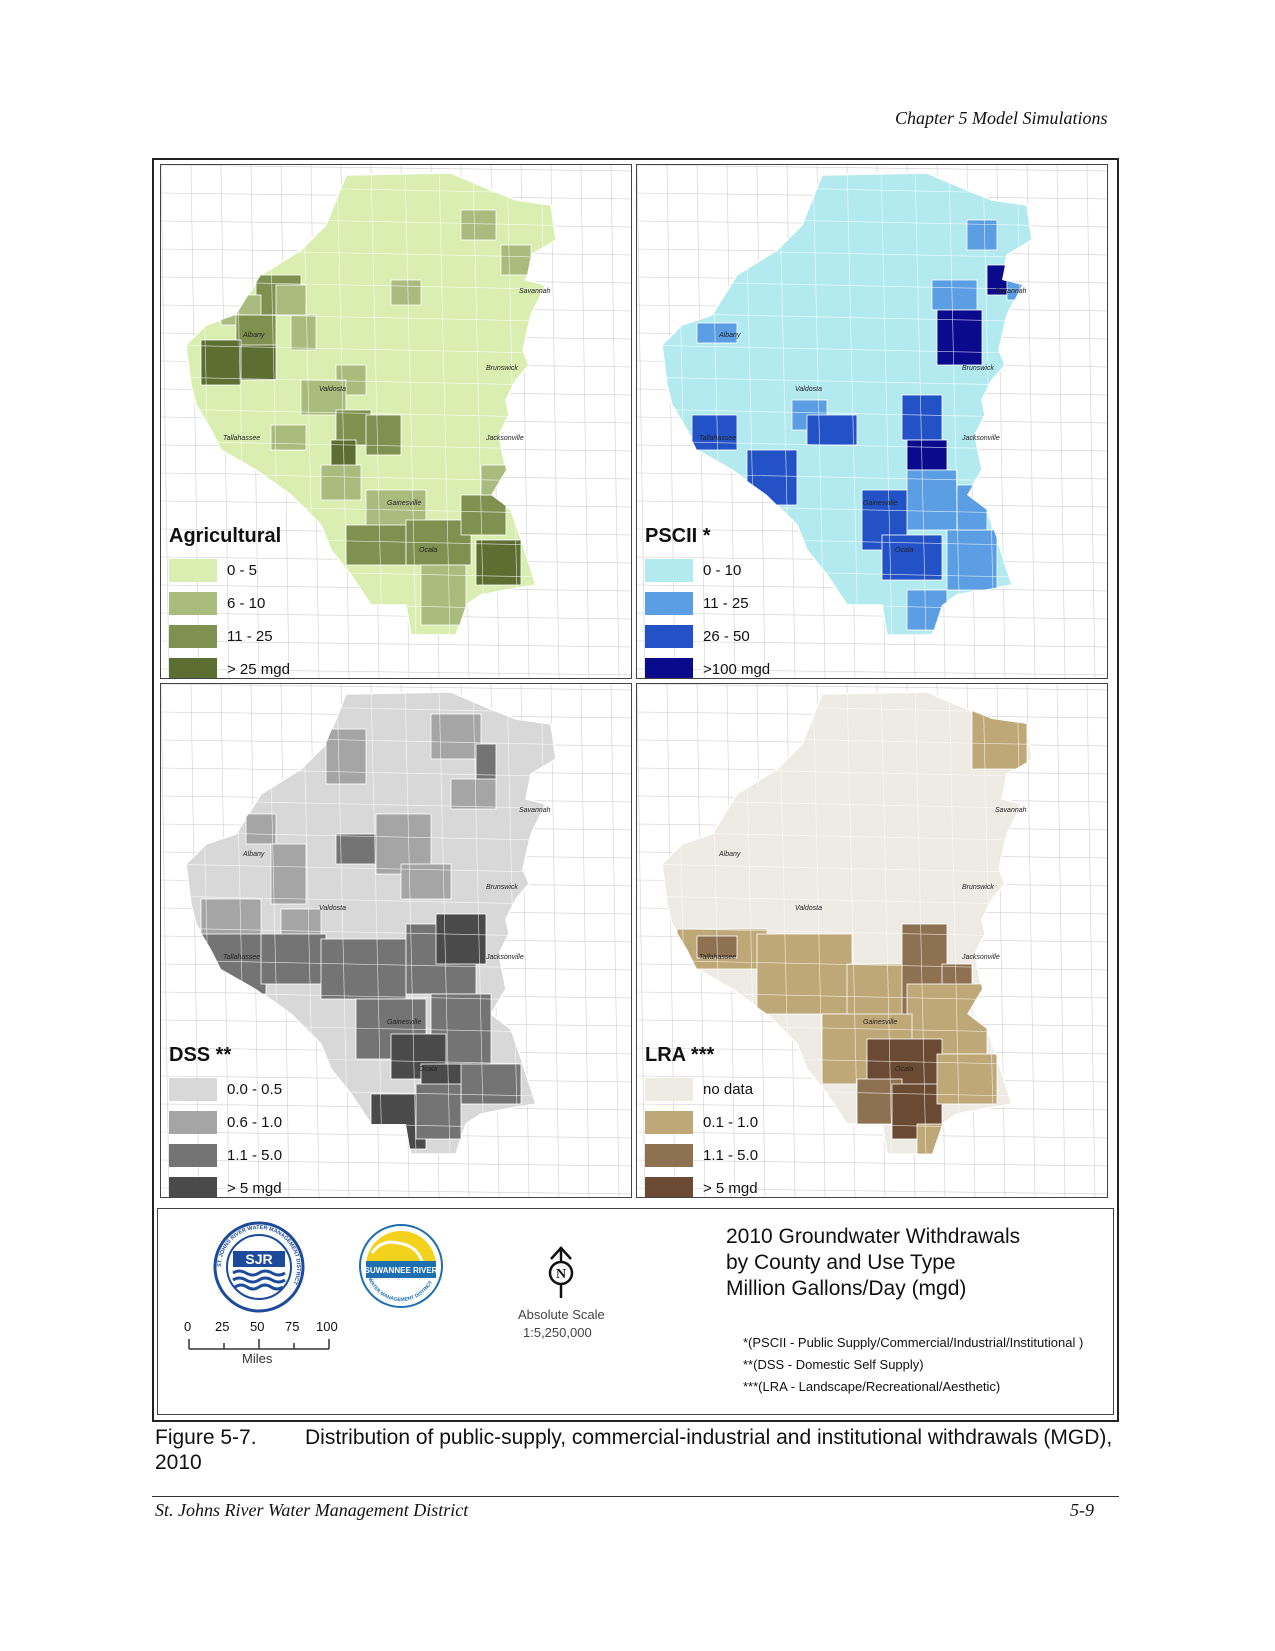 The image size is (1275, 1651). Describe the element at coordinates (242, 570) in the screenshot. I see `legend-label: 0 - 5` at that location.